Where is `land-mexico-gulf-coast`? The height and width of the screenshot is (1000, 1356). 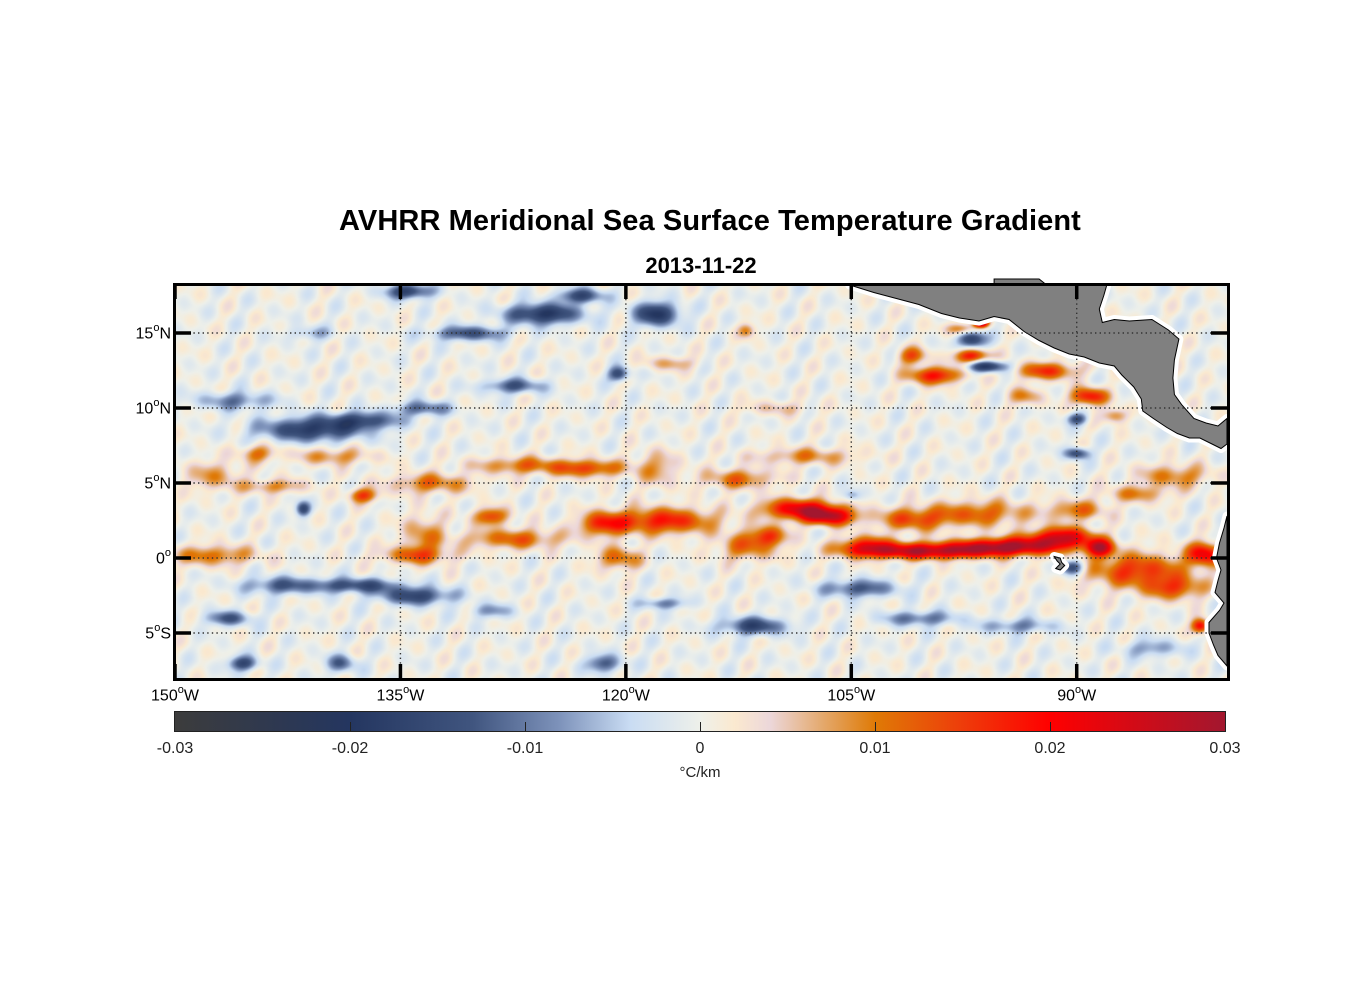 land-mexico-gulf-coast is located at coordinates (1021, 282).